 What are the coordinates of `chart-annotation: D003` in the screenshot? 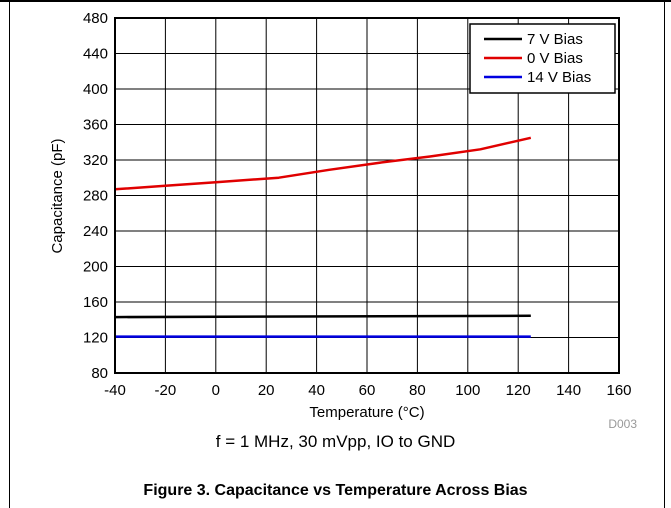 It's located at (622, 423).